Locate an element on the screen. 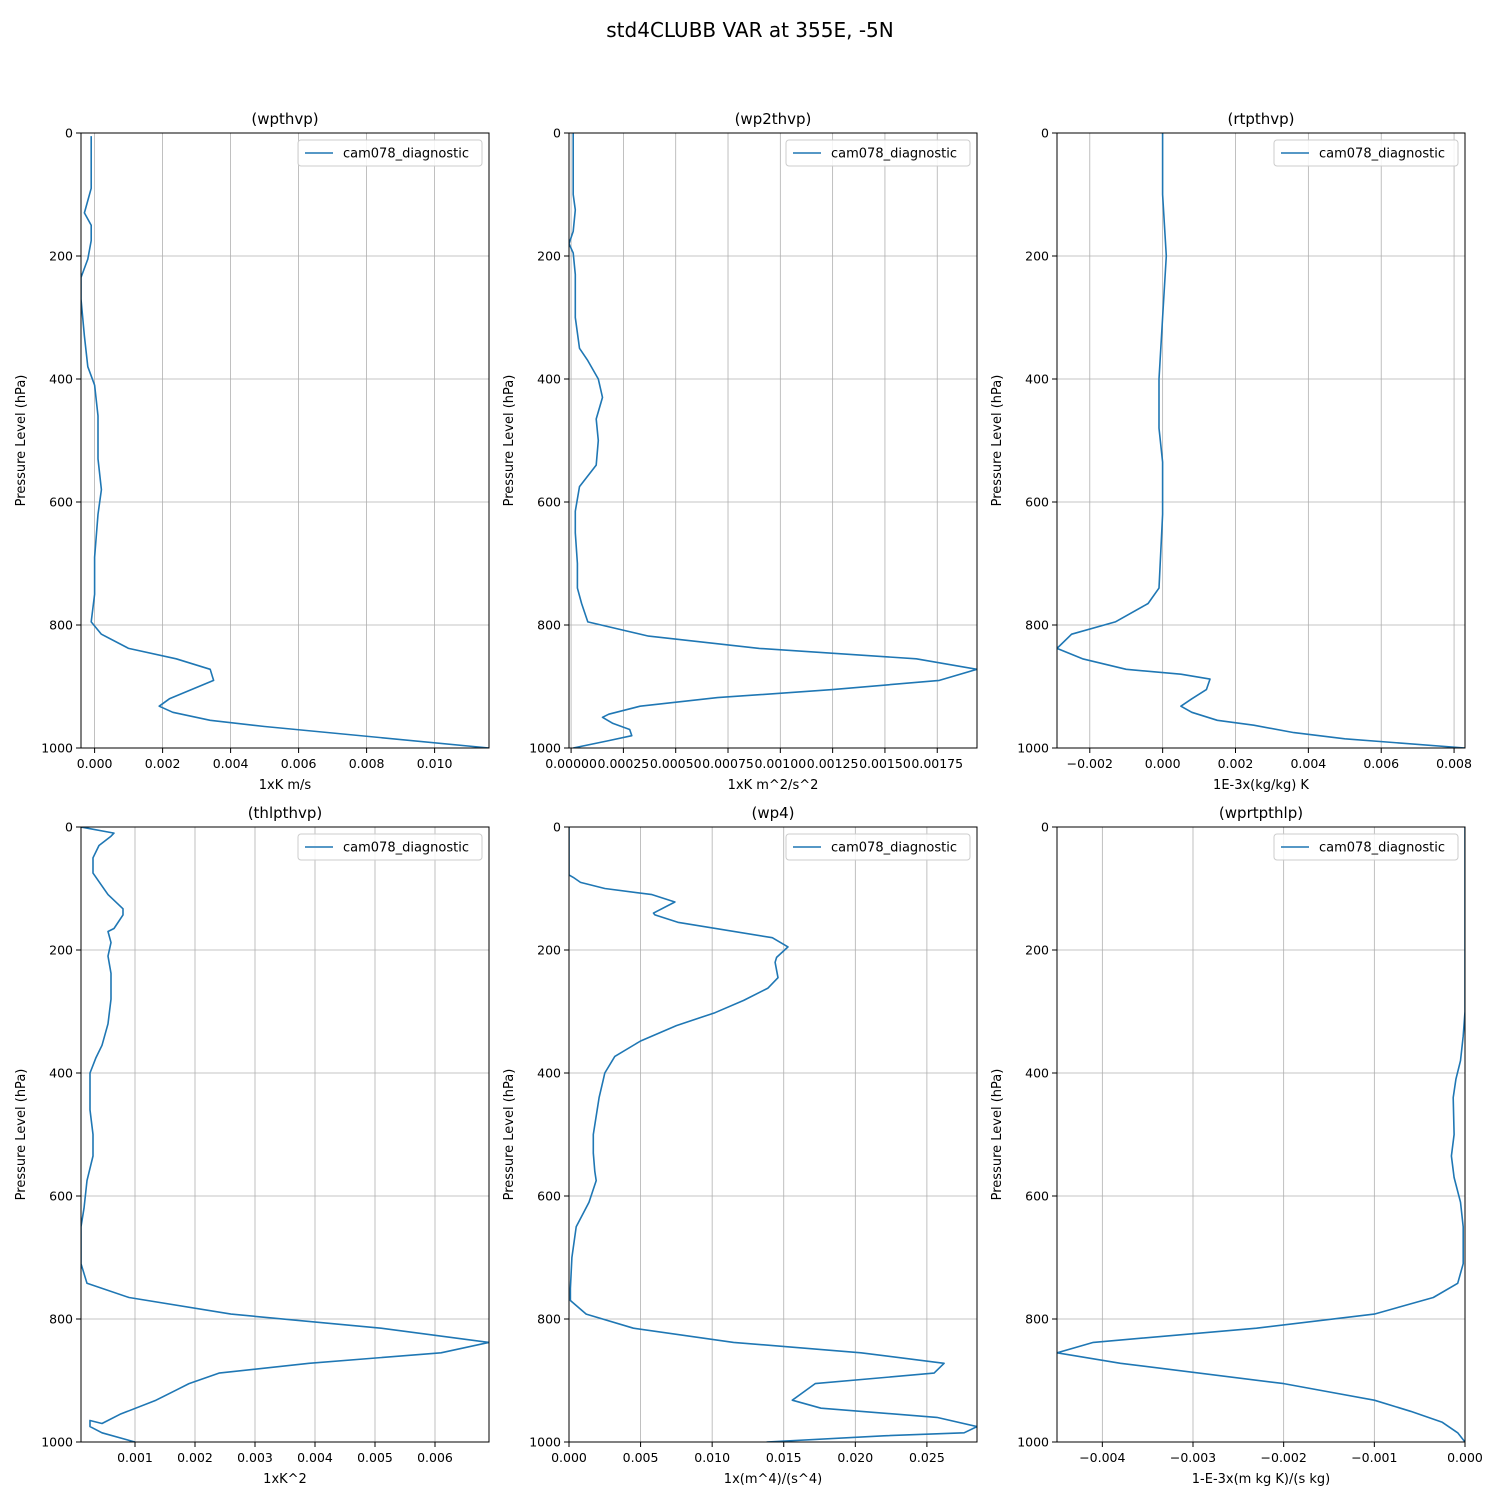 The image size is (1500, 1500). x-tick-label: 0.00050 is located at coordinates (676, 763).